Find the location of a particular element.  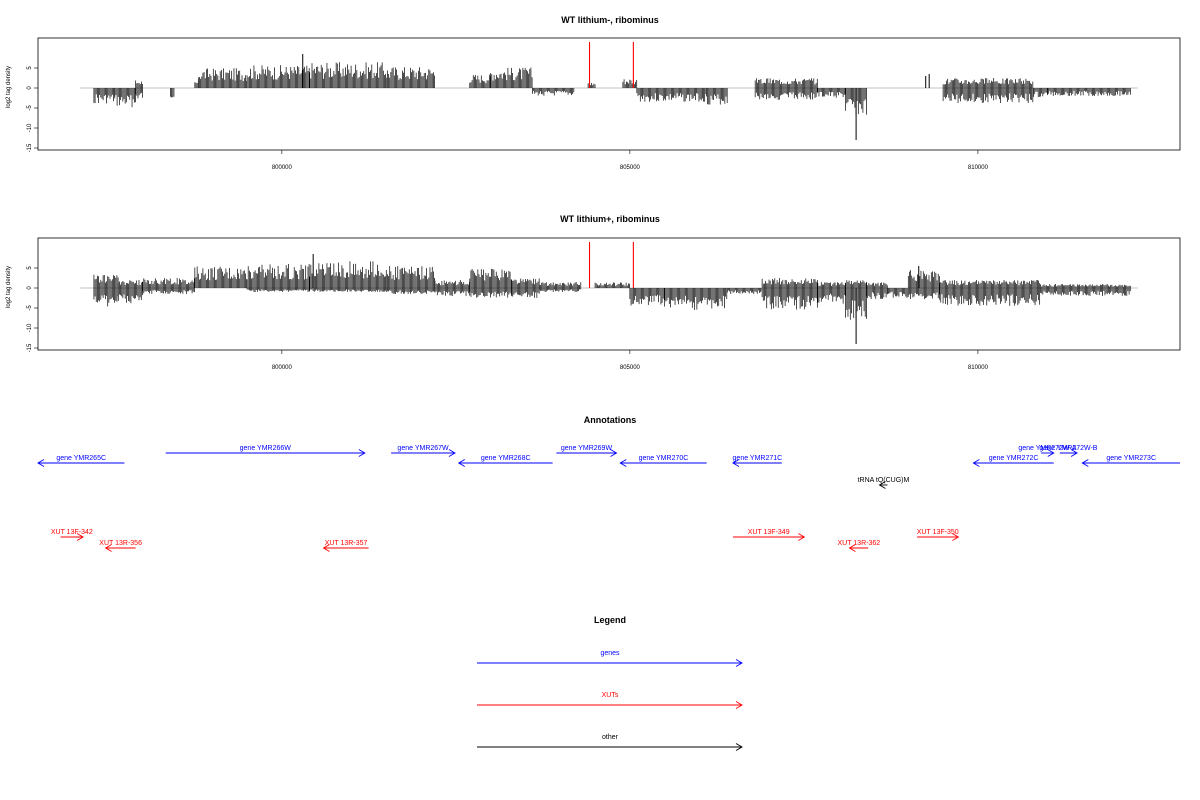

feature-label: gene YMR266W is located at coordinates (266, 448).